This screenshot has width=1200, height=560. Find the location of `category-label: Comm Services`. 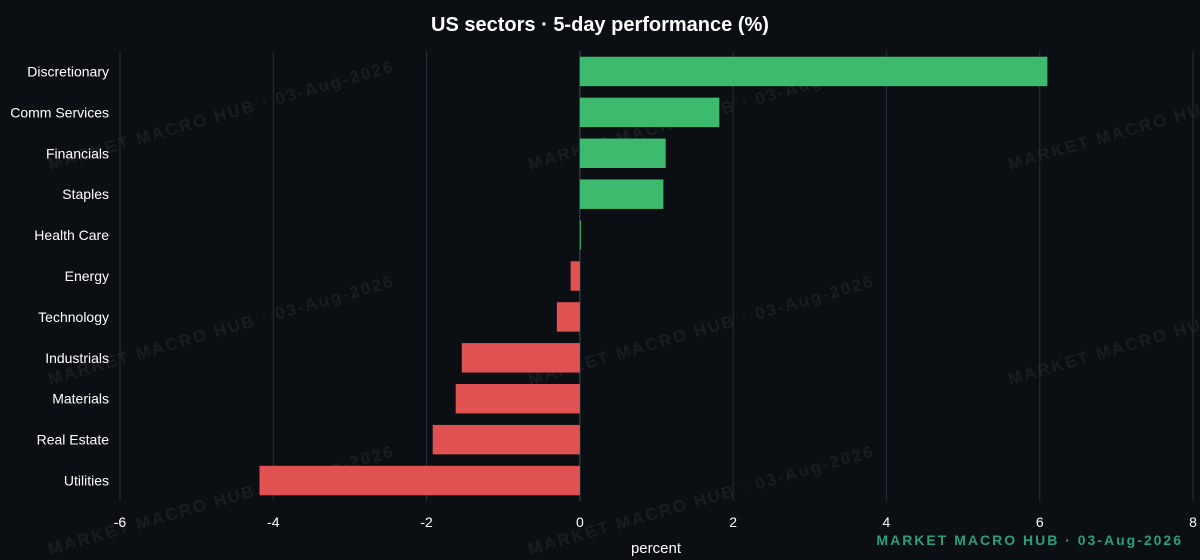

category-label: Comm Services is located at coordinates (59, 112).